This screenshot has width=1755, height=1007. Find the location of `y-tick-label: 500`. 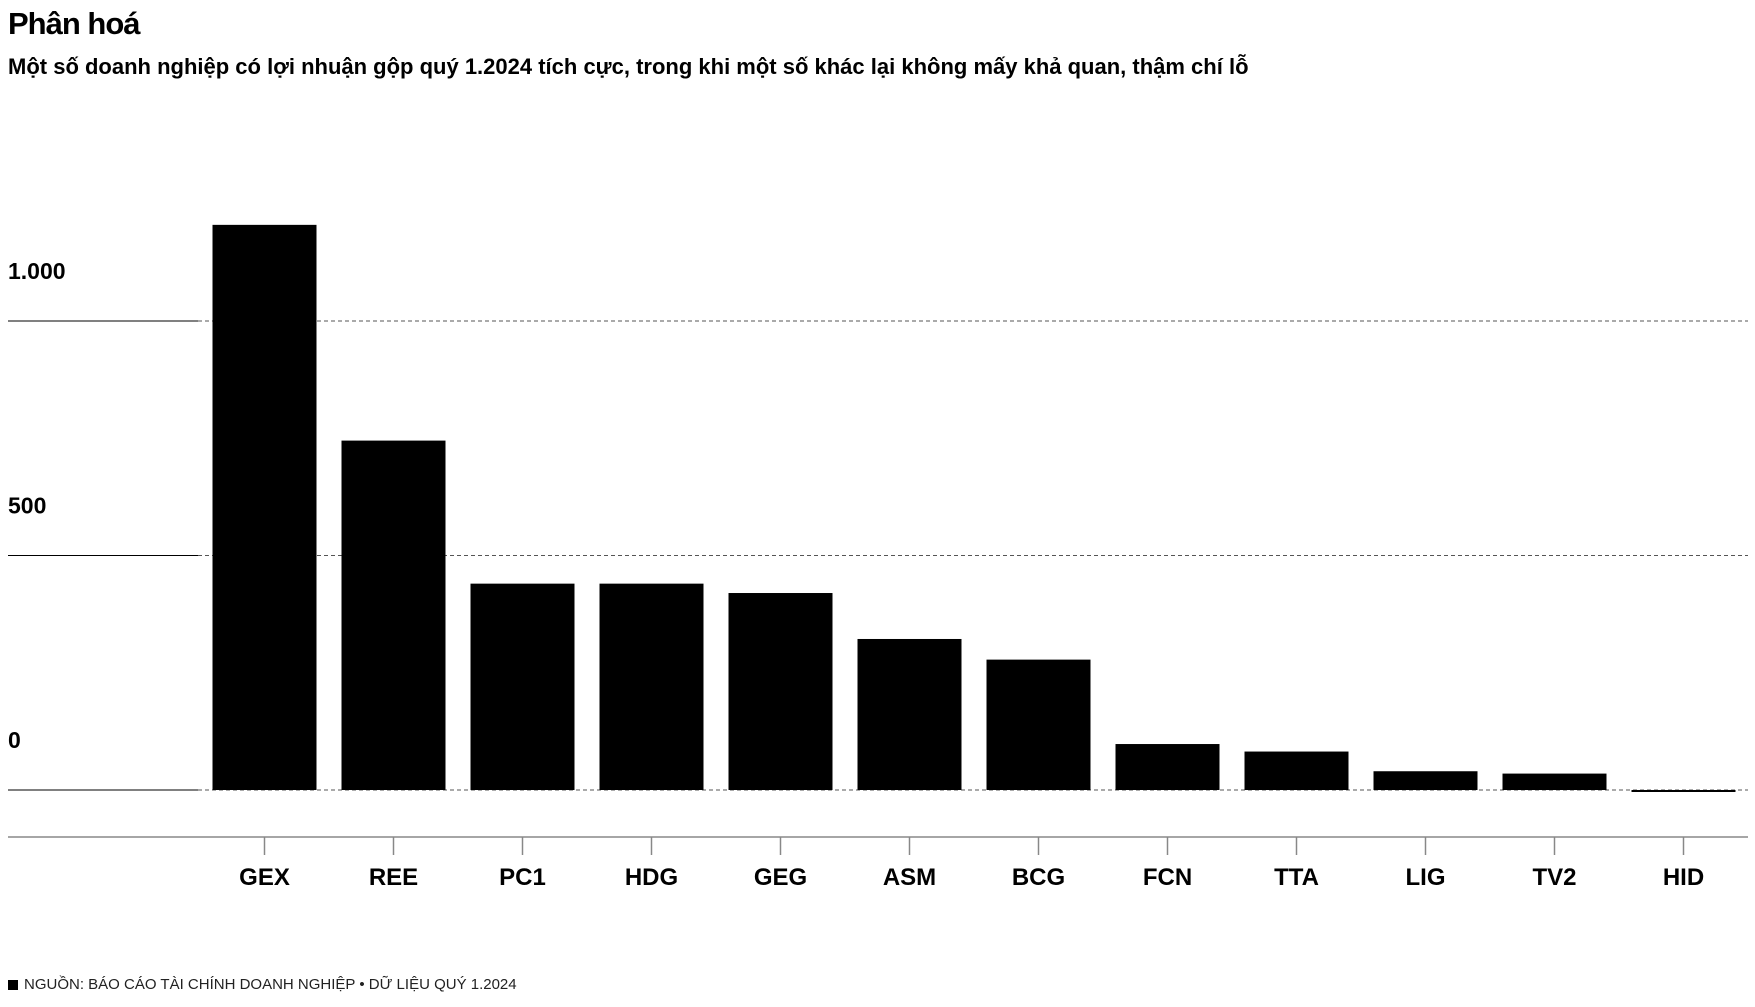

y-tick-label: 500 is located at coordinates (27, 506).